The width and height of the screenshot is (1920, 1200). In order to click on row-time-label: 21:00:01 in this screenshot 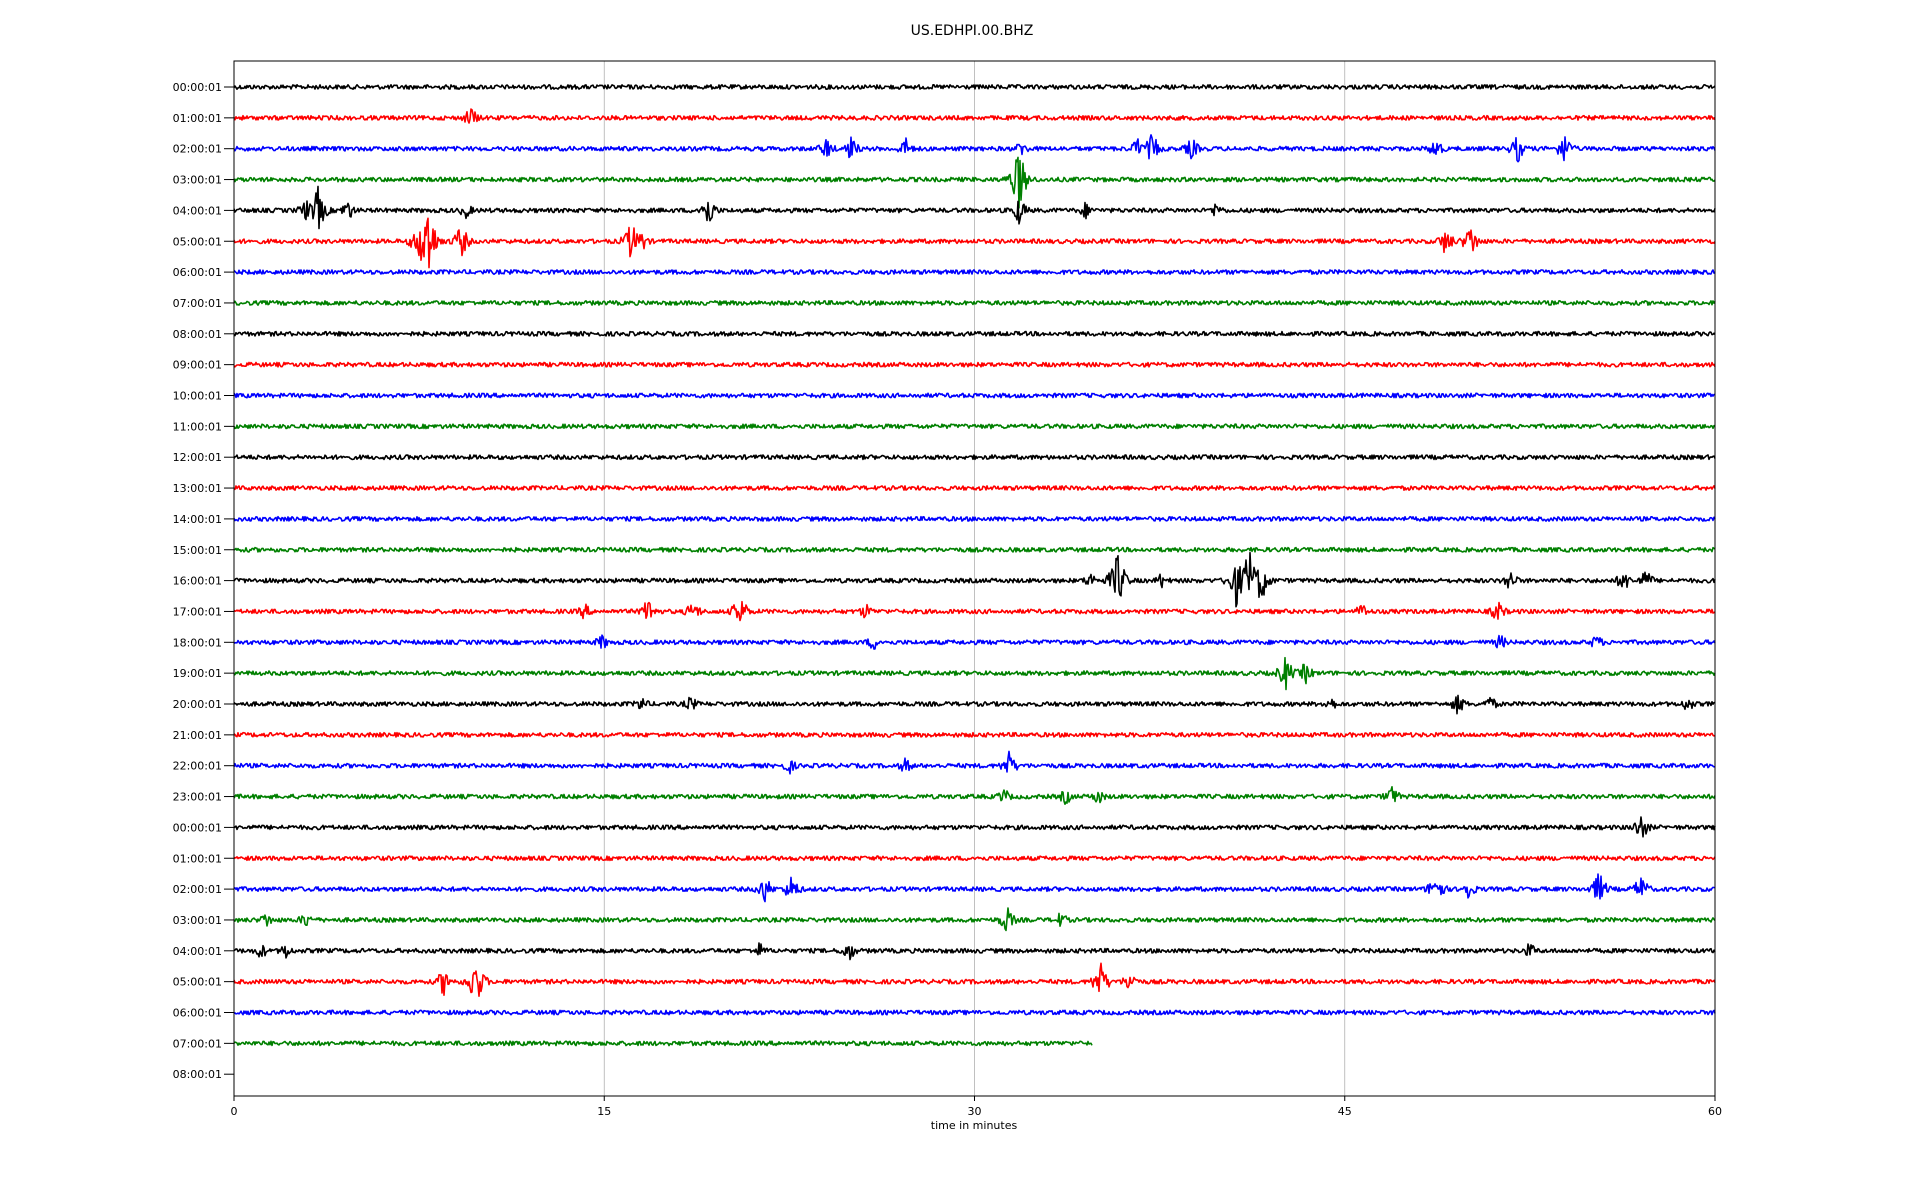, I will do `click(197, 735)`.